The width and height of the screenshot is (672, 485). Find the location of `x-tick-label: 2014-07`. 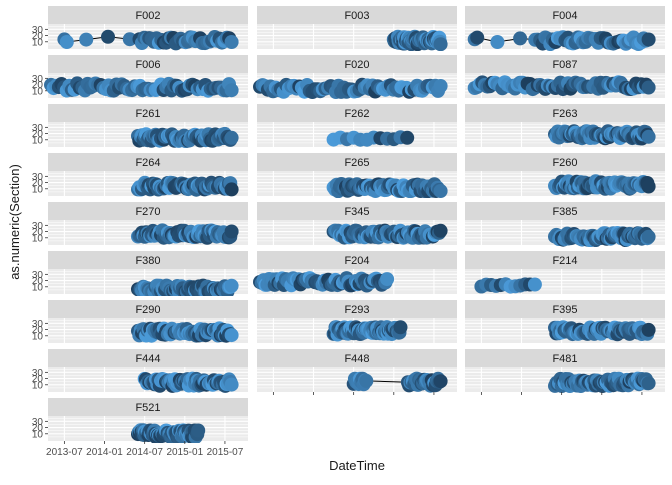

x-tick-label: 2014-07 is located at coordinates (144, 452).